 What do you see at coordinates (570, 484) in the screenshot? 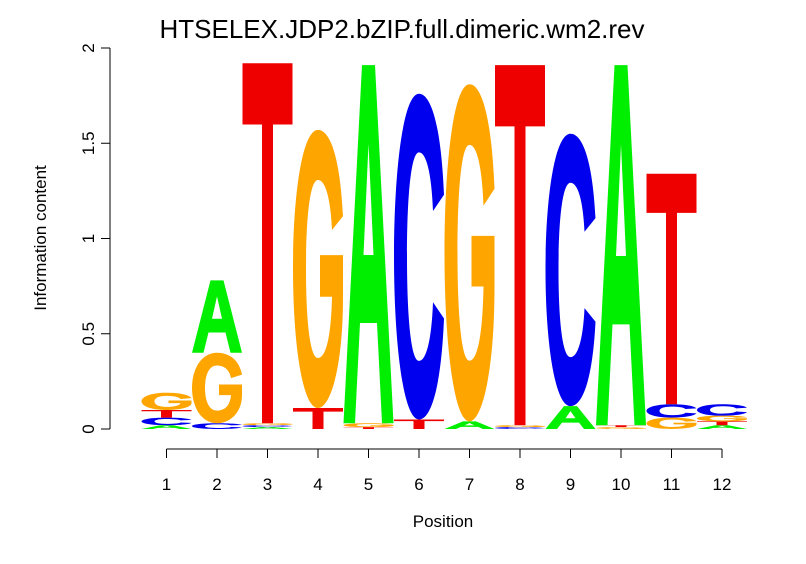
I see `x-tick-label: 9` at bounding box center [570, 484].